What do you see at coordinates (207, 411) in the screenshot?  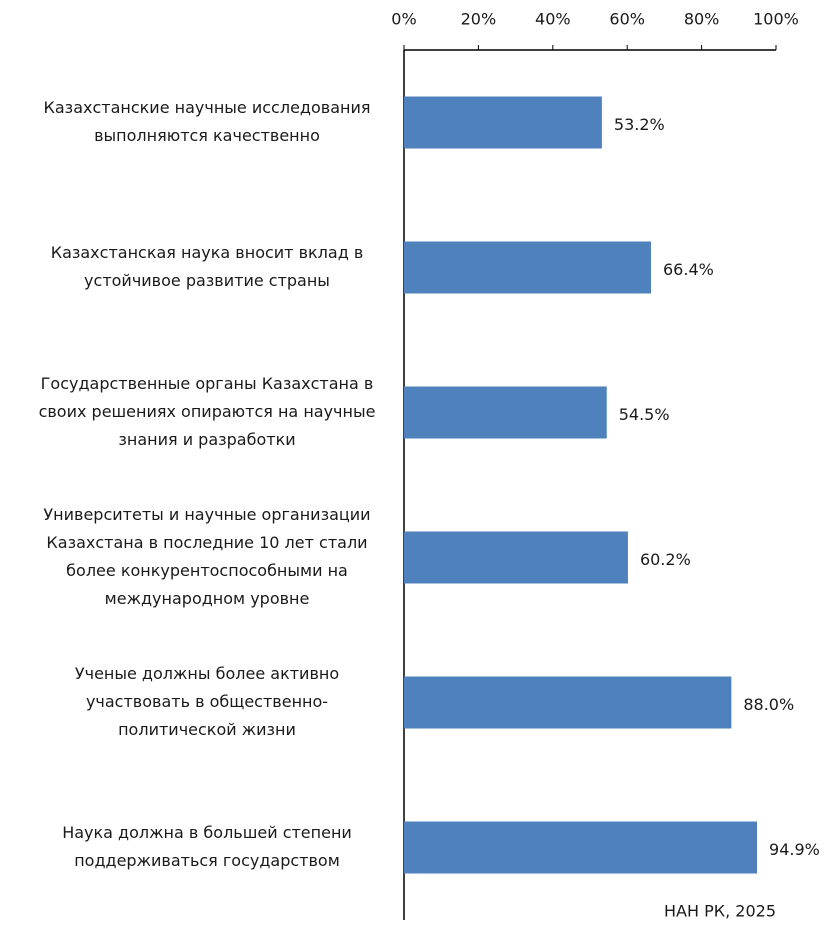 I see `category-label: своих решениях опираются на научные` at bounding box center [207, 411].